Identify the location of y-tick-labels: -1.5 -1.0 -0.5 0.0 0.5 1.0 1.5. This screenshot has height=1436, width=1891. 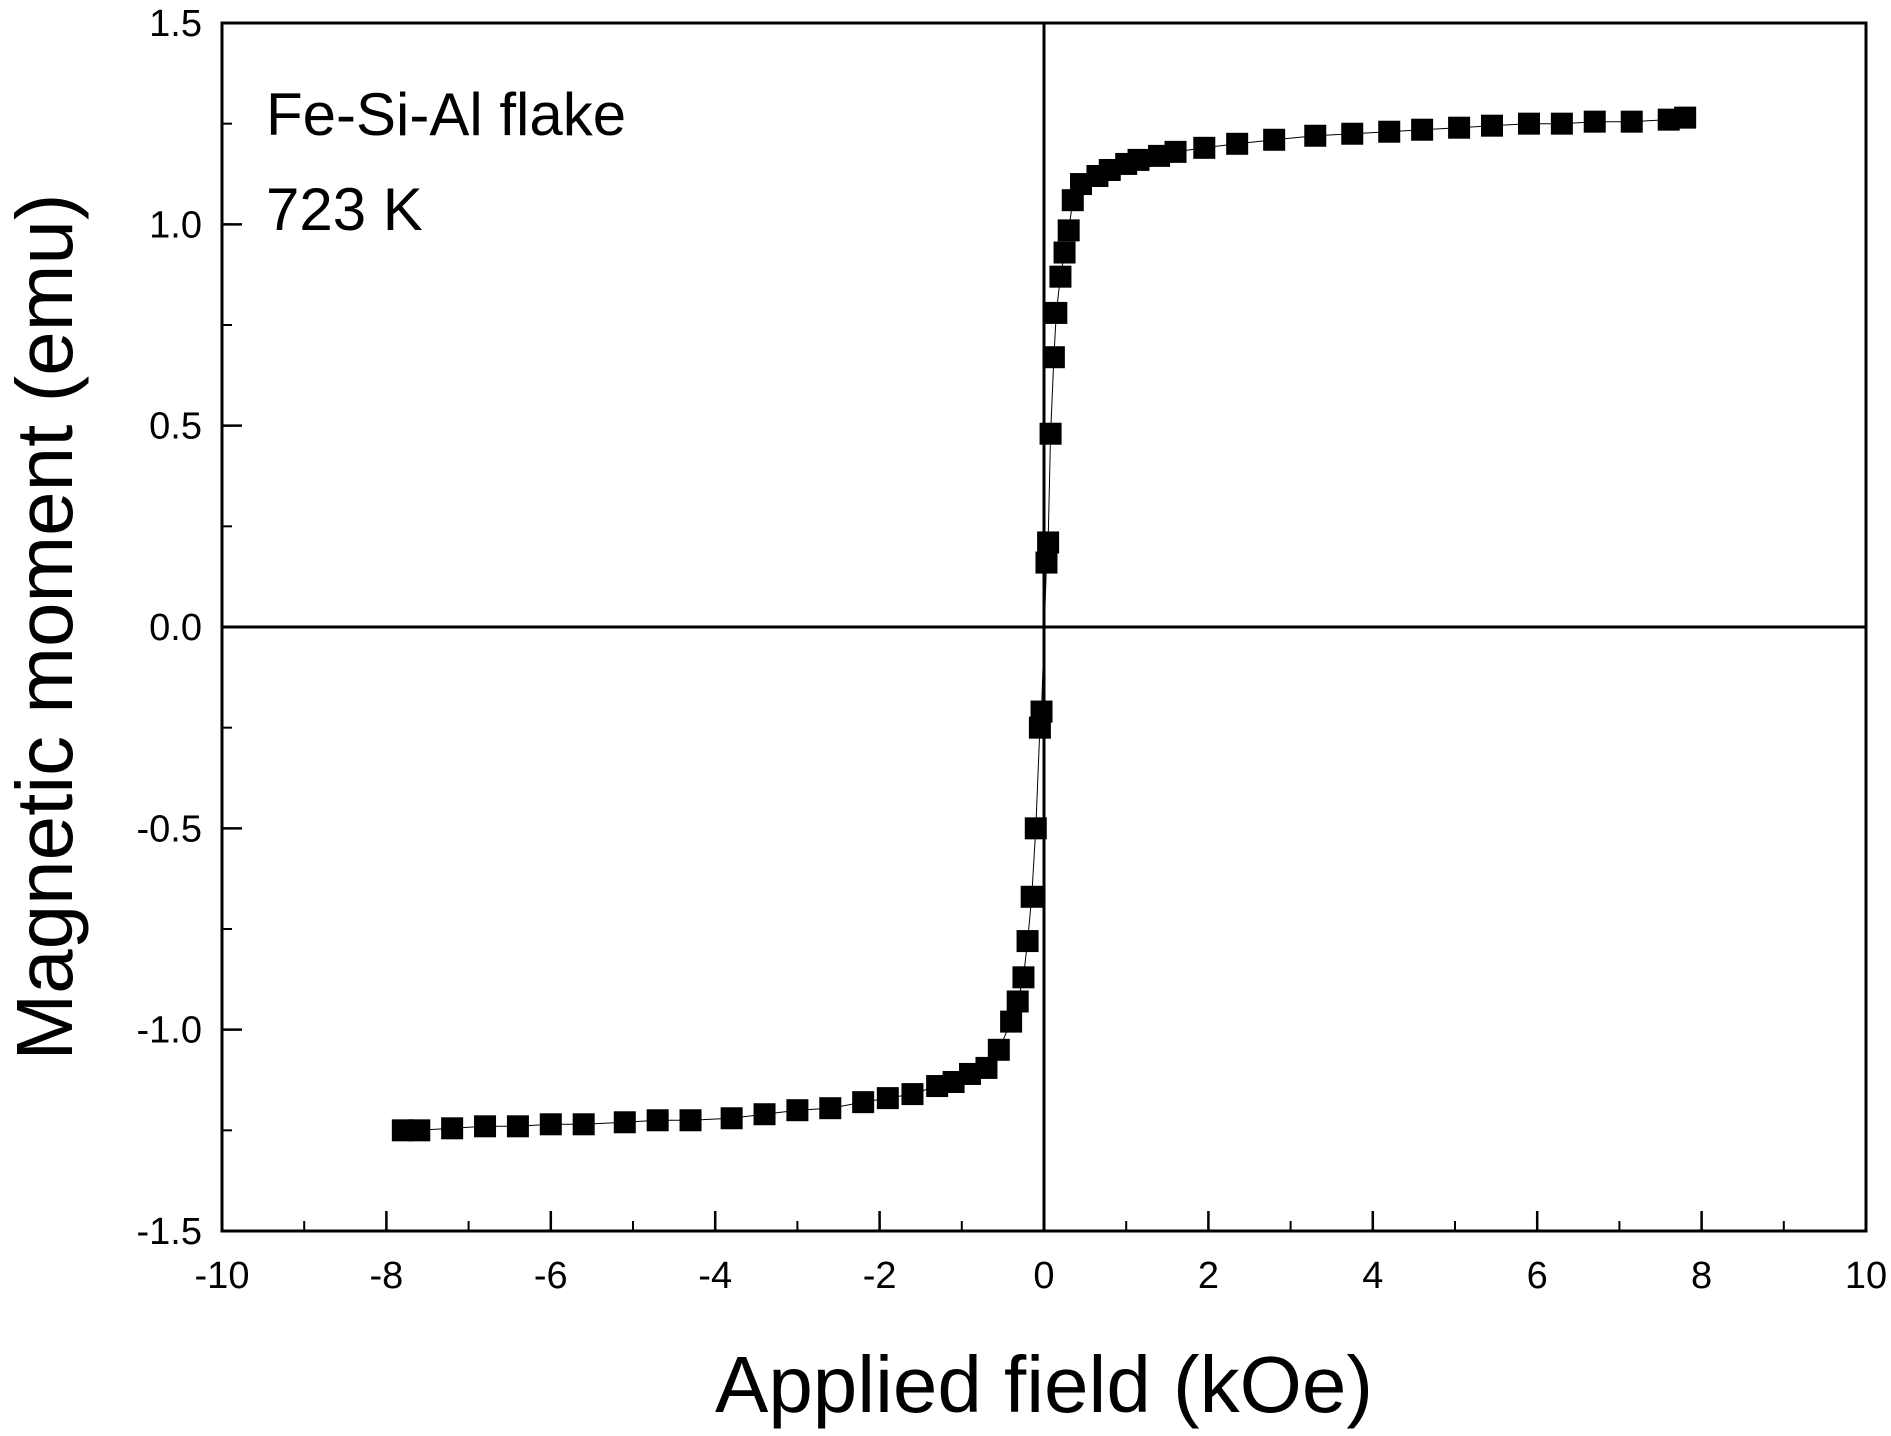
(169, 628).